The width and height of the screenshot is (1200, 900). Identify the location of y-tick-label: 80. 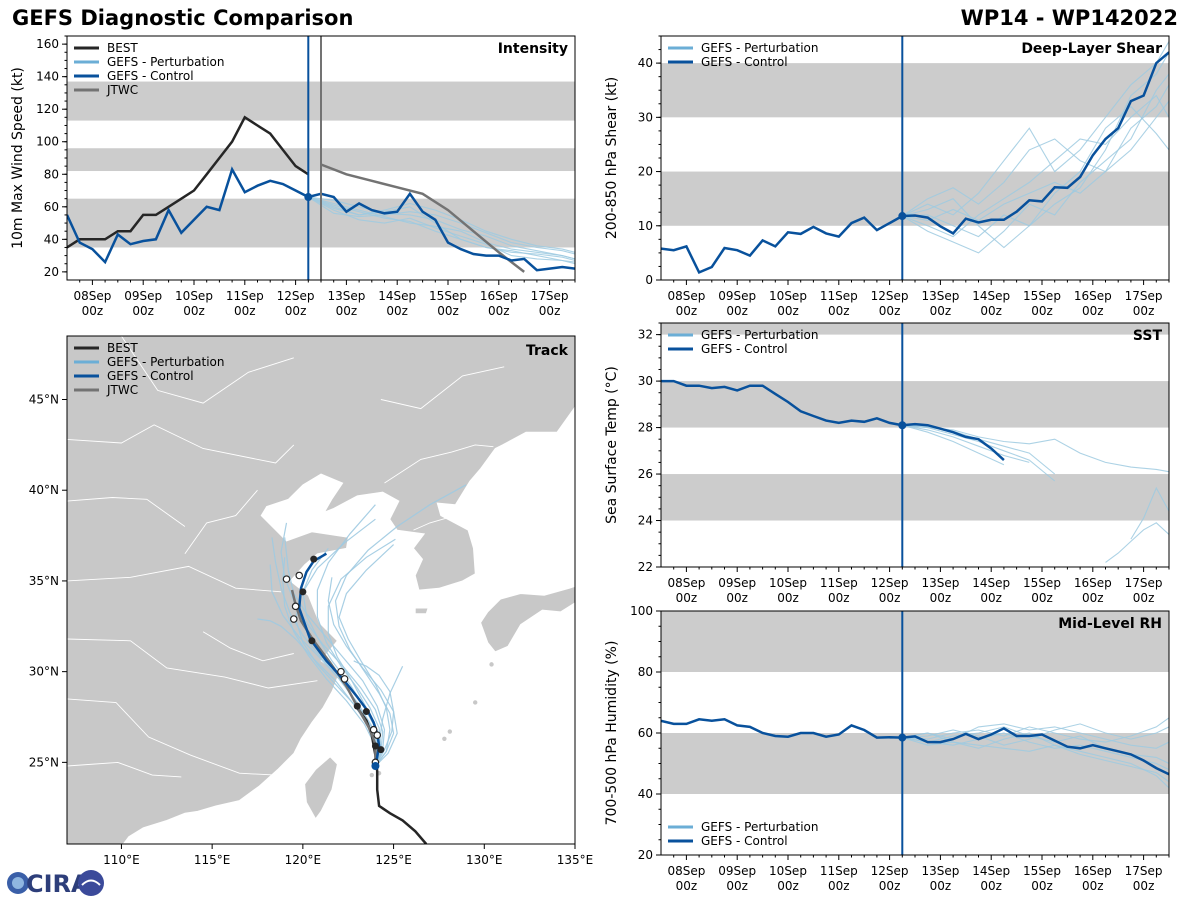
(51, 174).